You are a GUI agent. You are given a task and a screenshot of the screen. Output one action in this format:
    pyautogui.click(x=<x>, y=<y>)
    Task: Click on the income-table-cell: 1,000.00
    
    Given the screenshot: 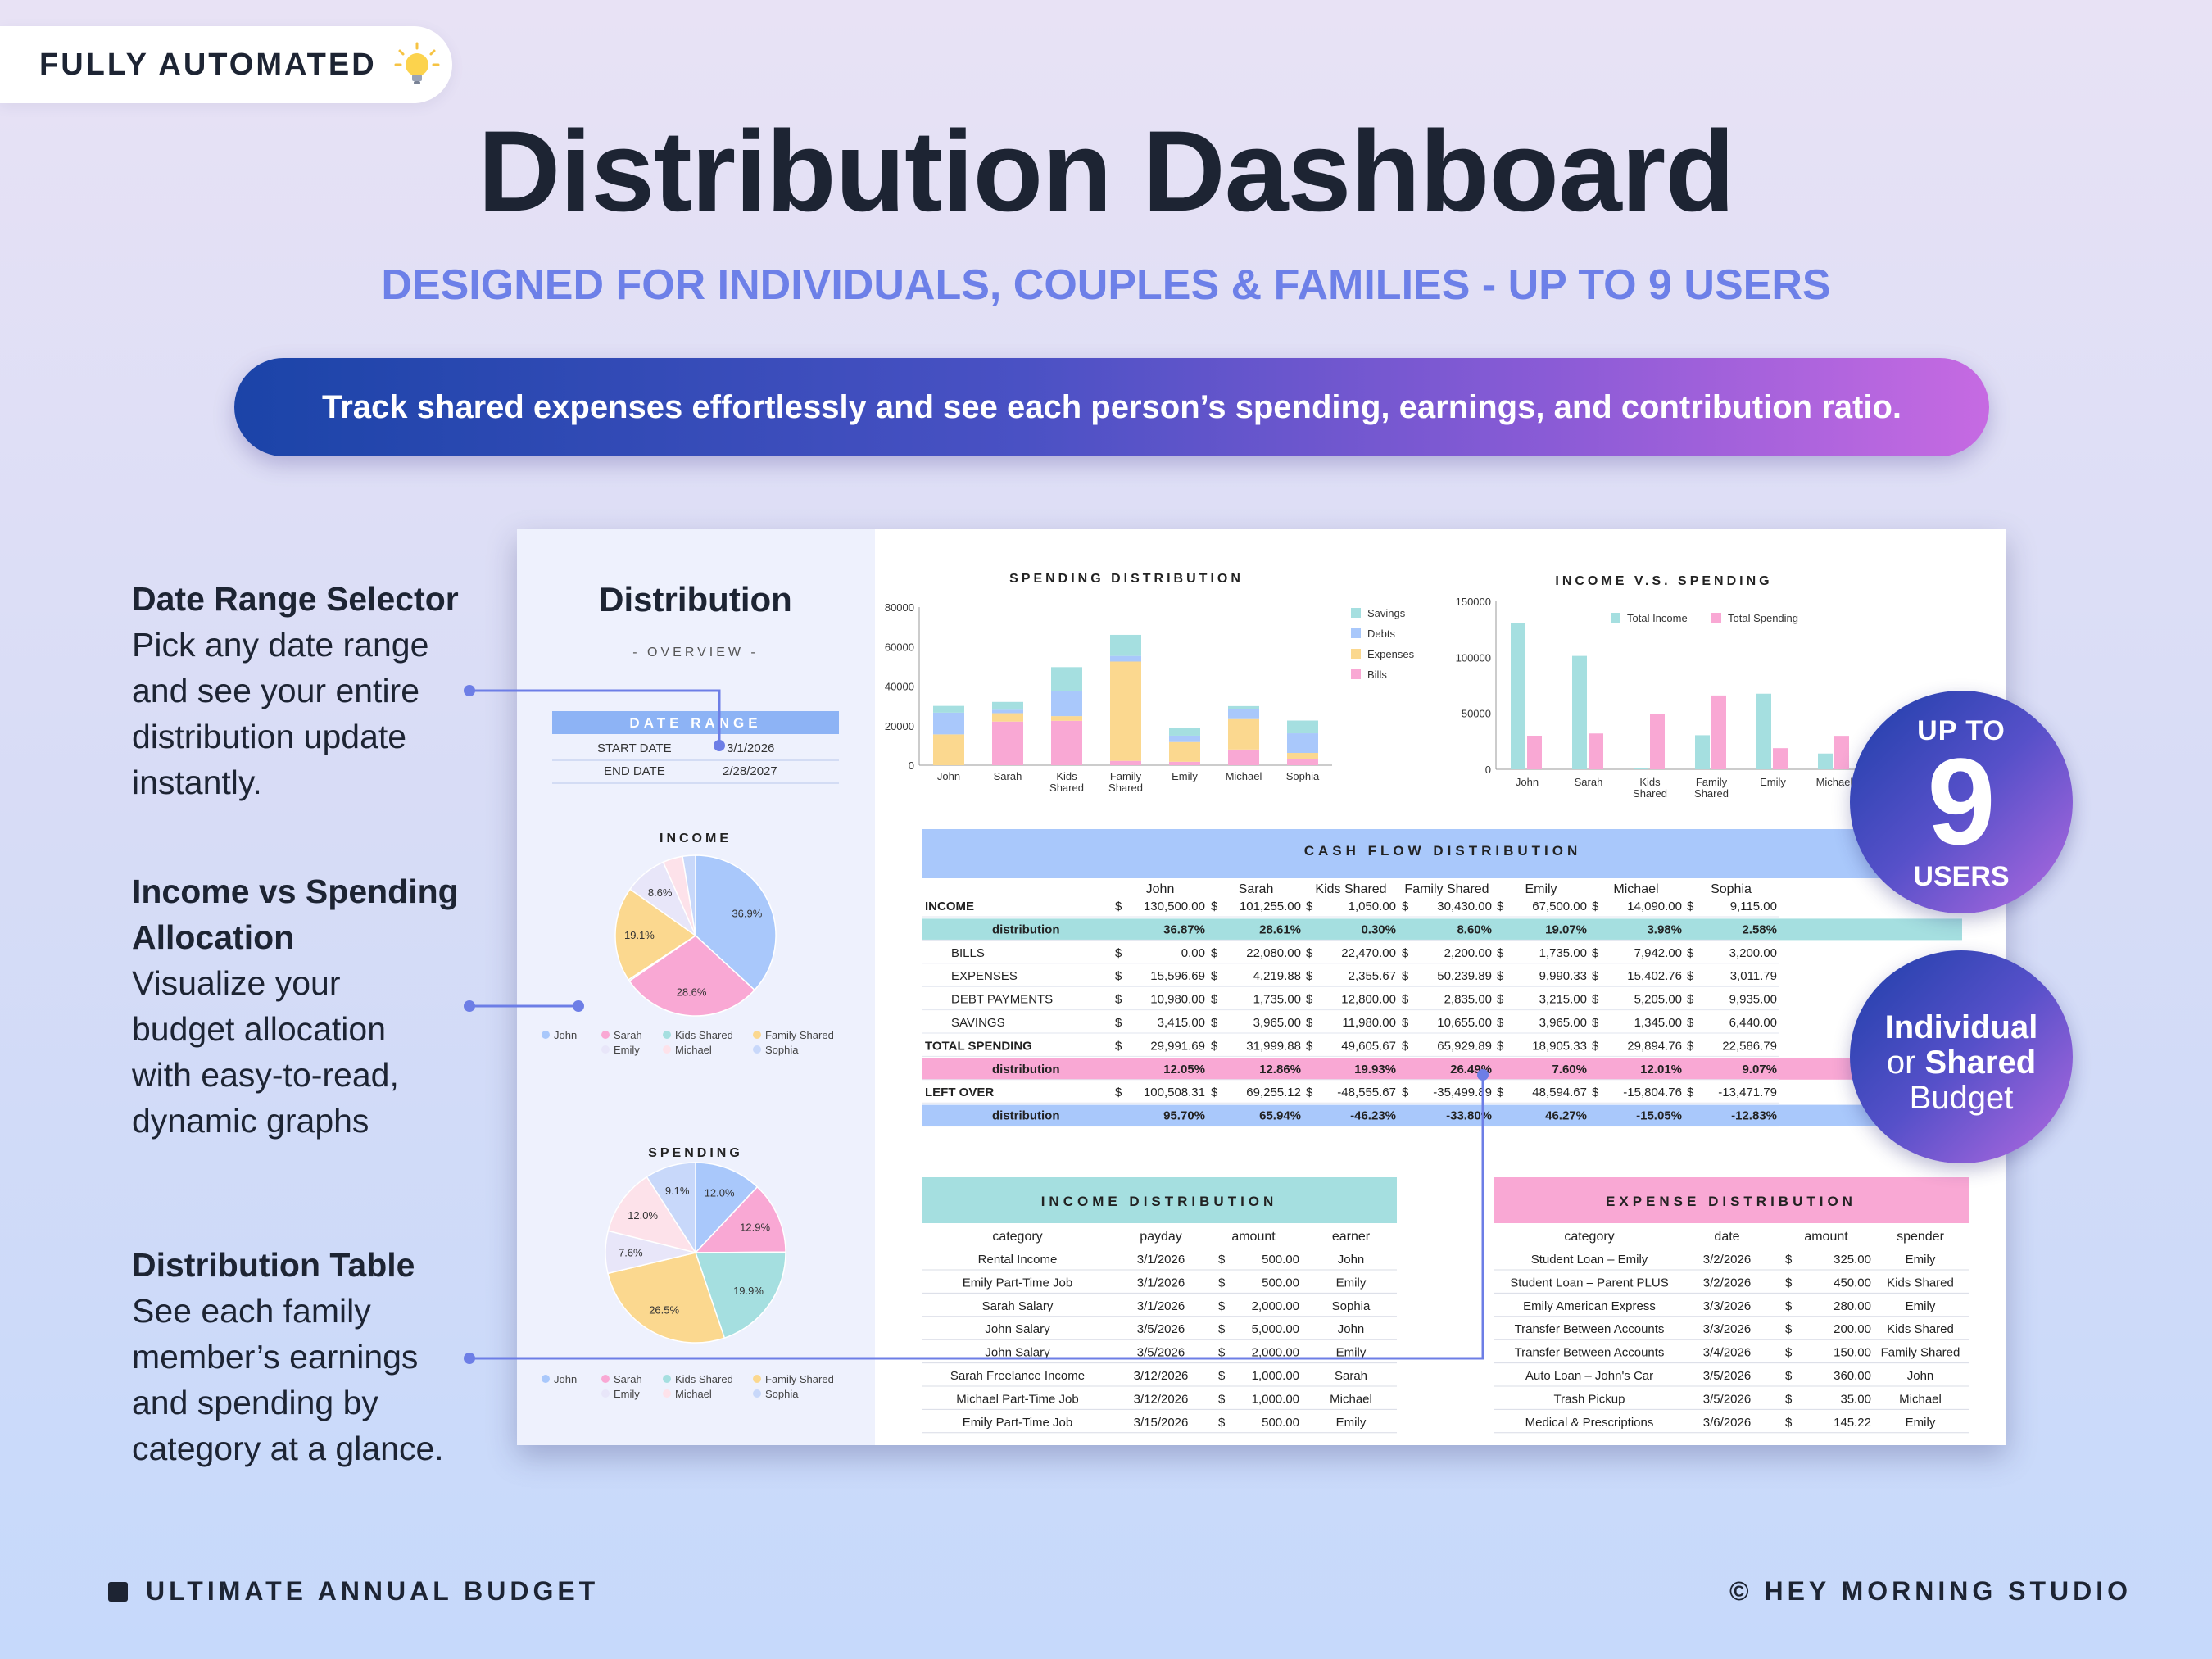 What is the action you would take?
    pyautogui.click(x=1275, y=1376)
    